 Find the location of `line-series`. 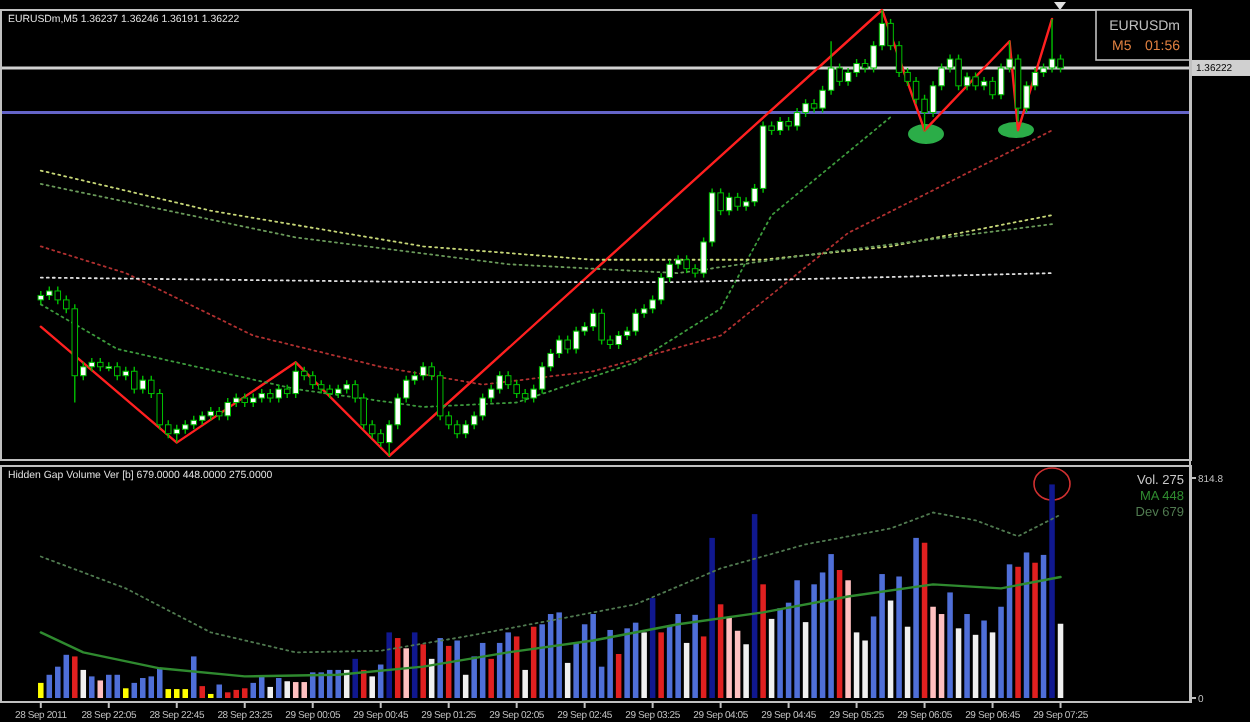

line-series is located at coordinates (550, 626).